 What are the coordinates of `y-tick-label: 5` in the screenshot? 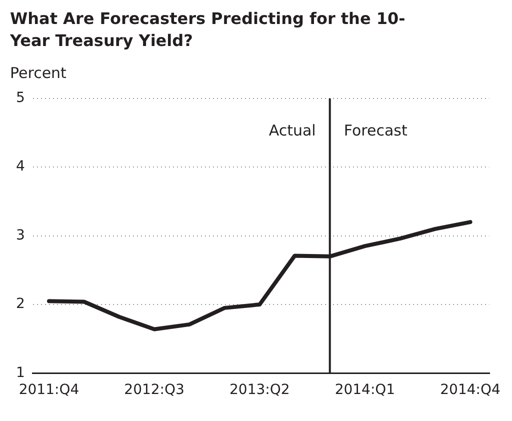 It's located at (20, 98).